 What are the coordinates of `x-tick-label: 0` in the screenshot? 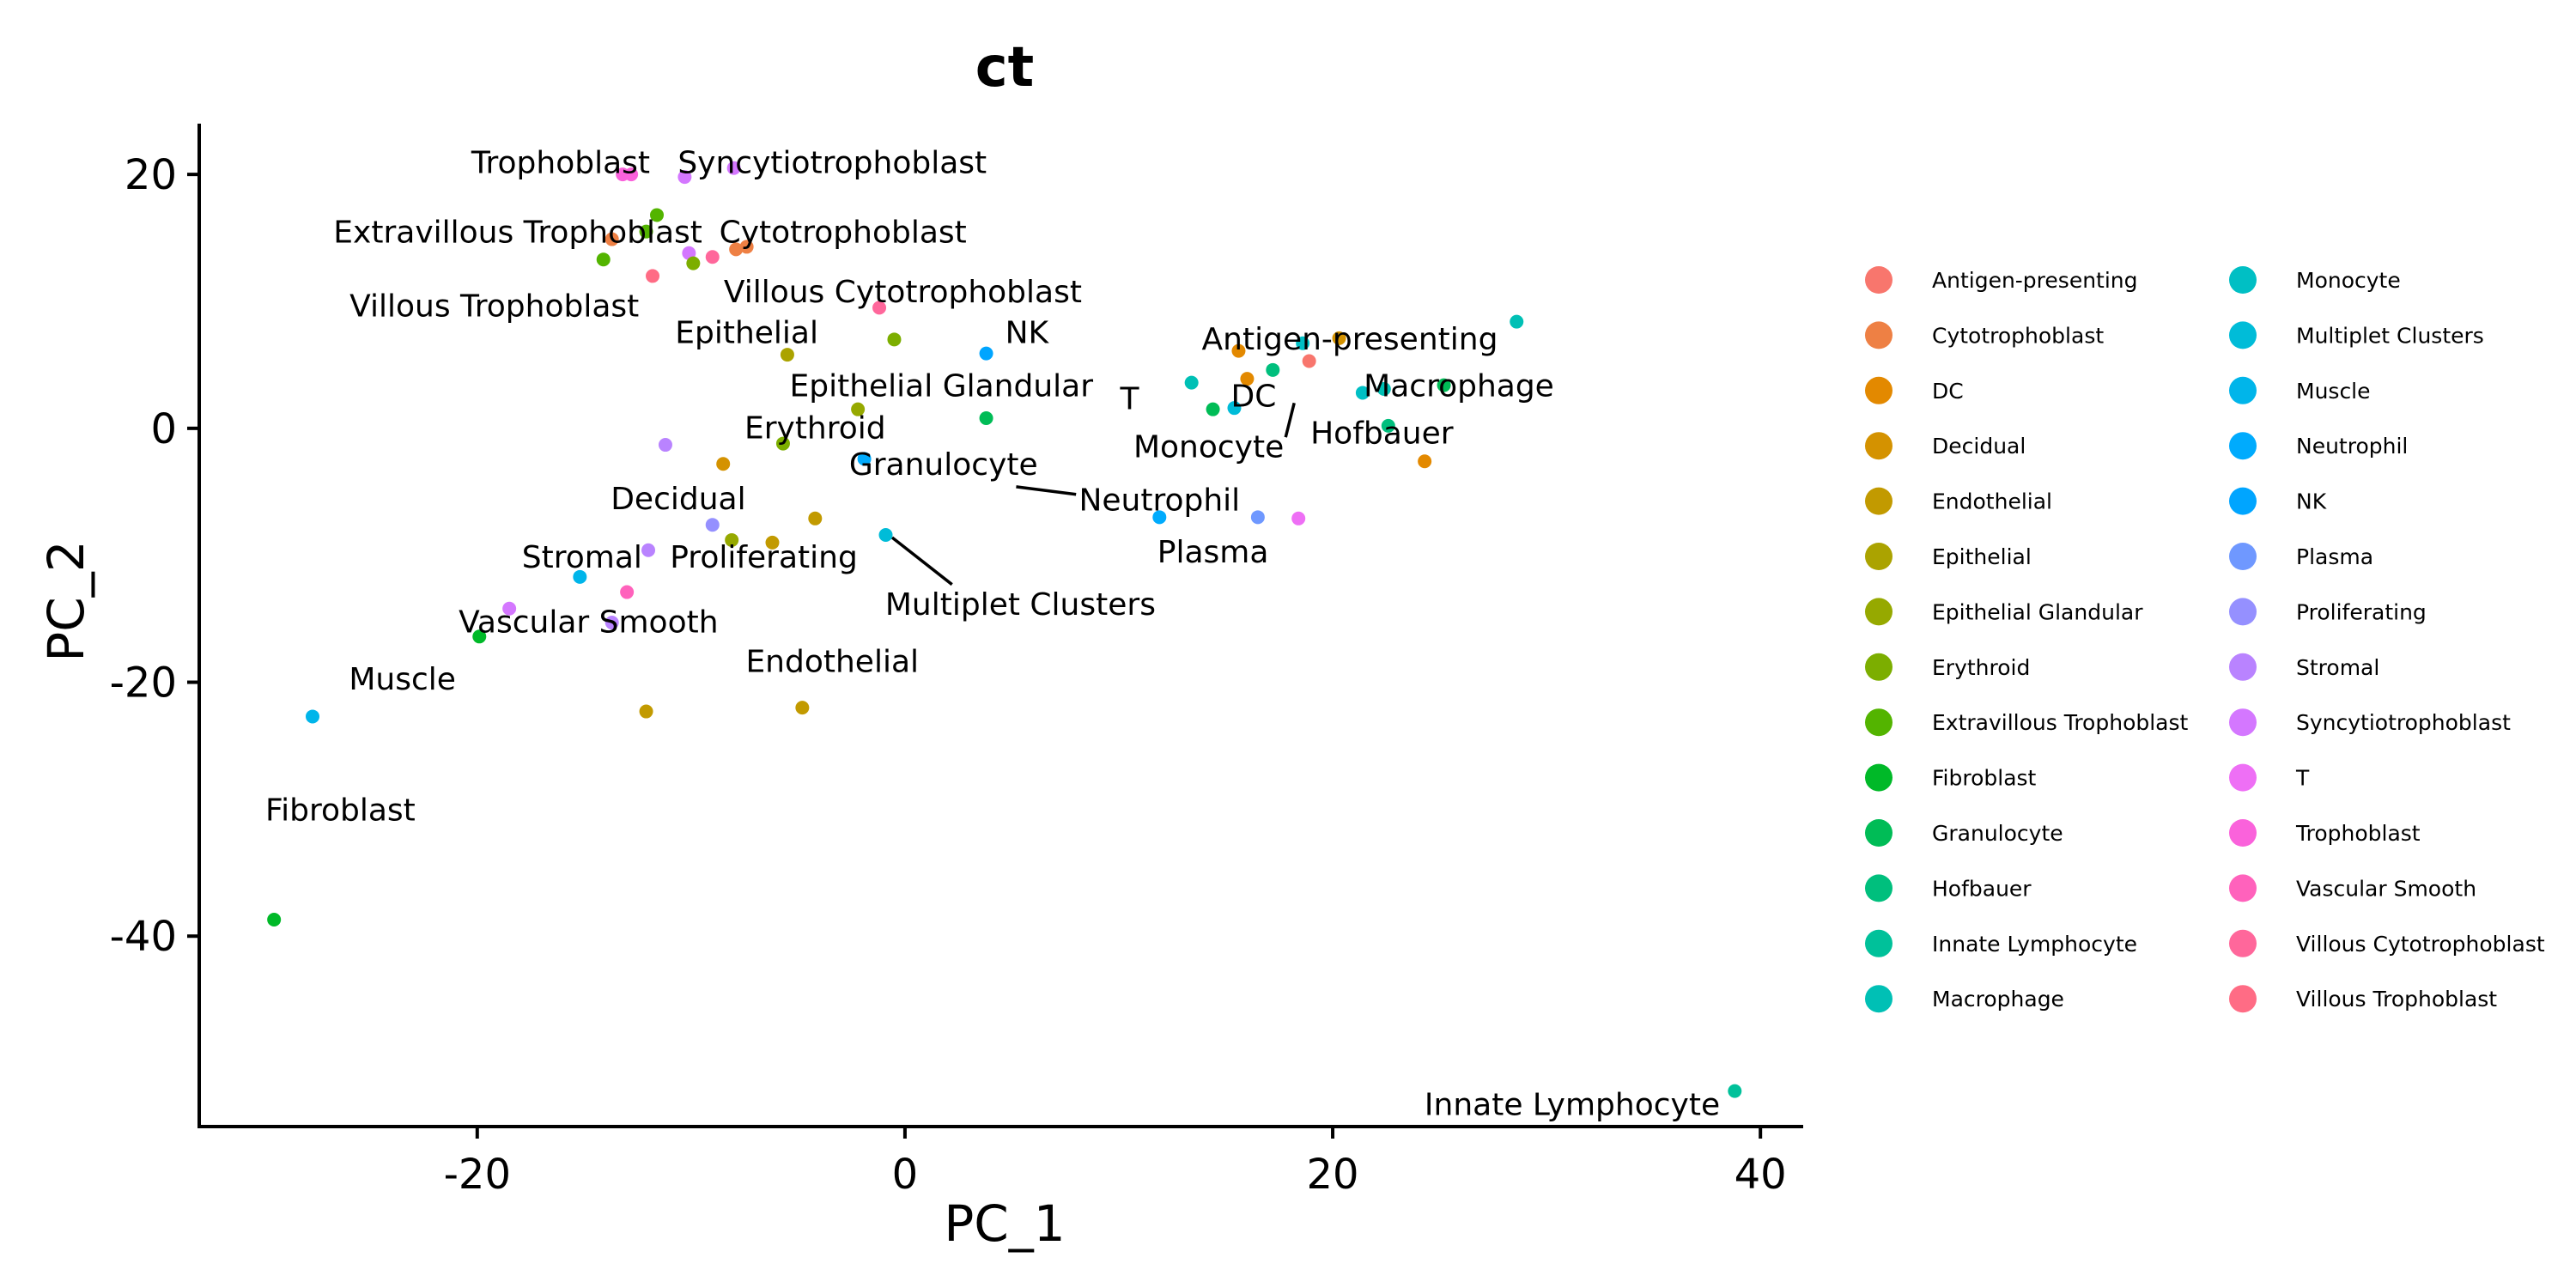 It's located at (906, 1175).